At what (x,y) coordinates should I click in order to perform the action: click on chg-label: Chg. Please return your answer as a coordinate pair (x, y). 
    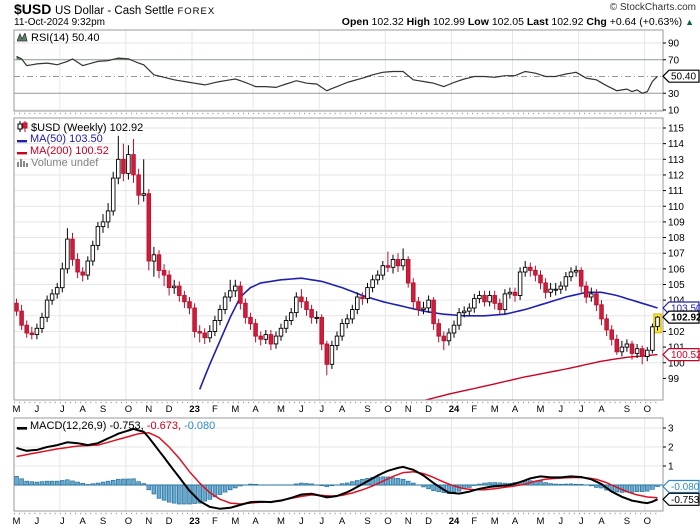
    Looking at the image, I should click on (596, 22).